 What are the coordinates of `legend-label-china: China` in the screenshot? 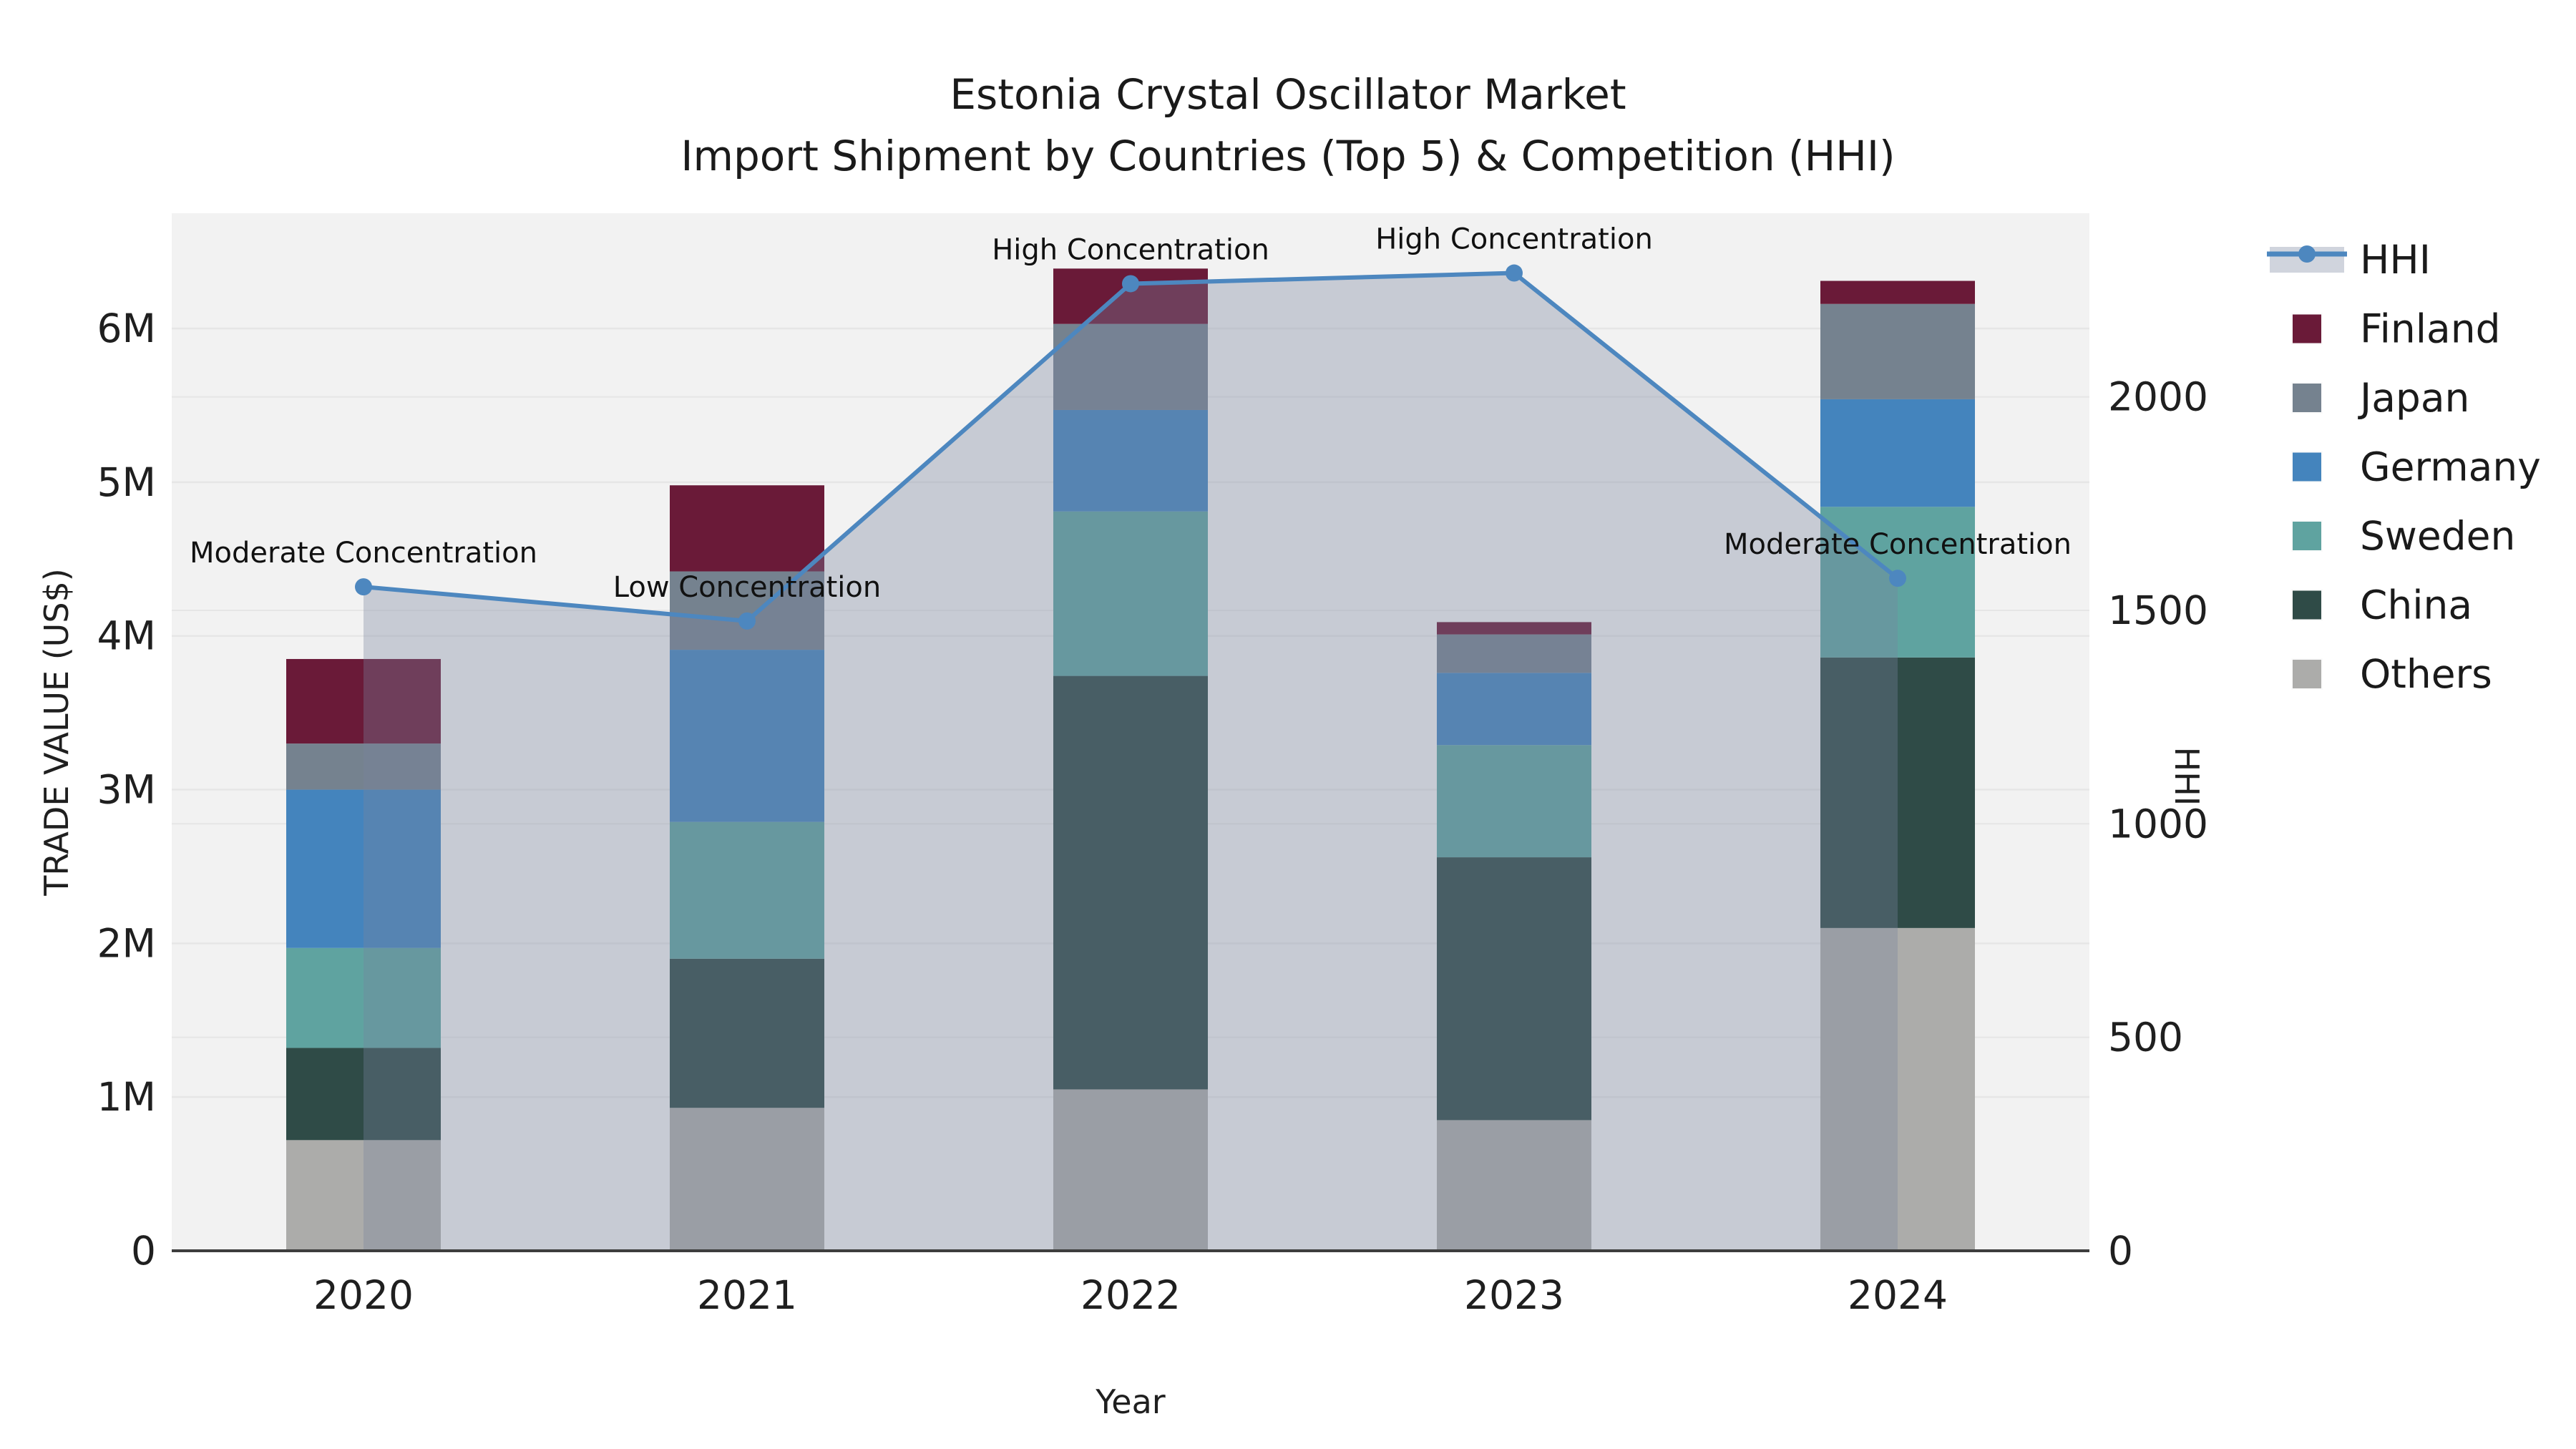 It's located at (2416, 605).